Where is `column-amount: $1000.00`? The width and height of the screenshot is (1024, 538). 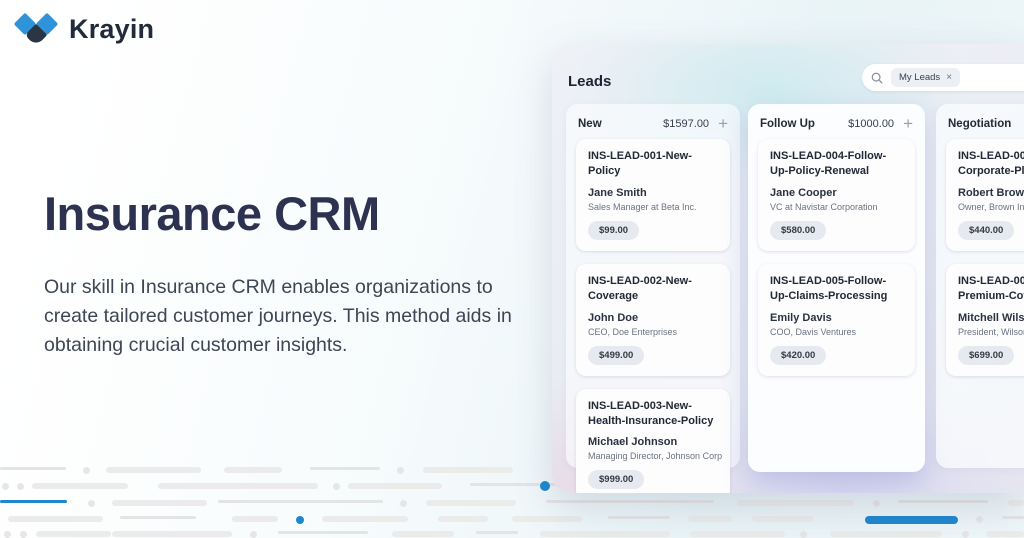 column-amount: $1000.00 is located at coordinates (871, 123).